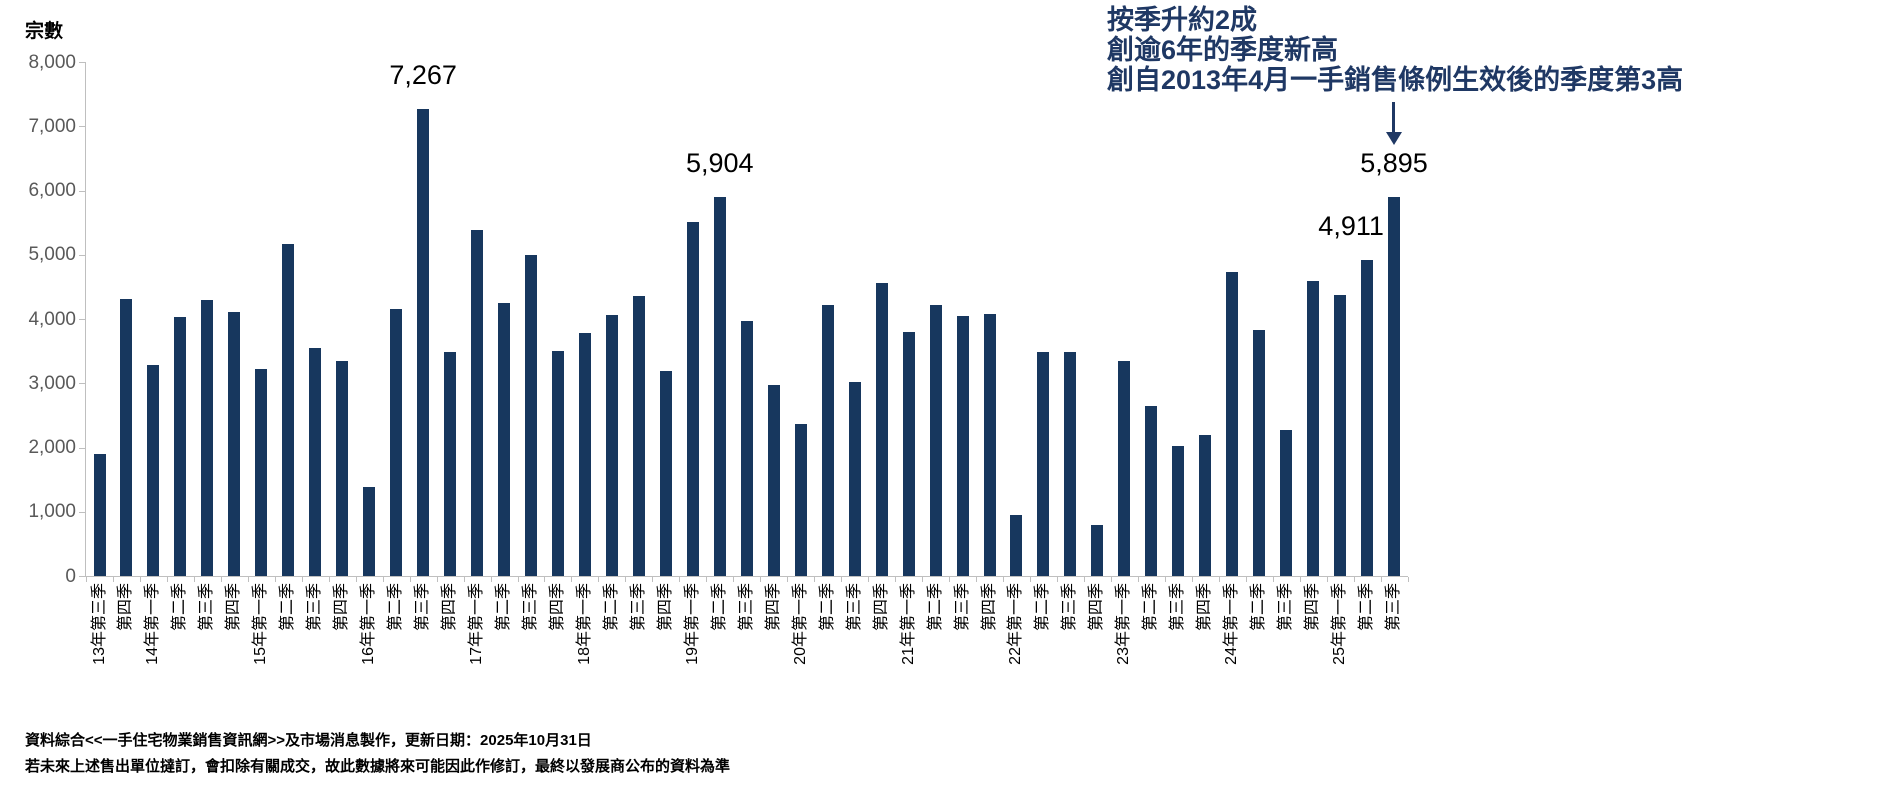 The height and width of the screenshot is (792, 1902). What do you see at coordinates (1124, 624) in the screenshot?
I see `x-axis-label: 23年第一季` at bounding box center [1124, 624].